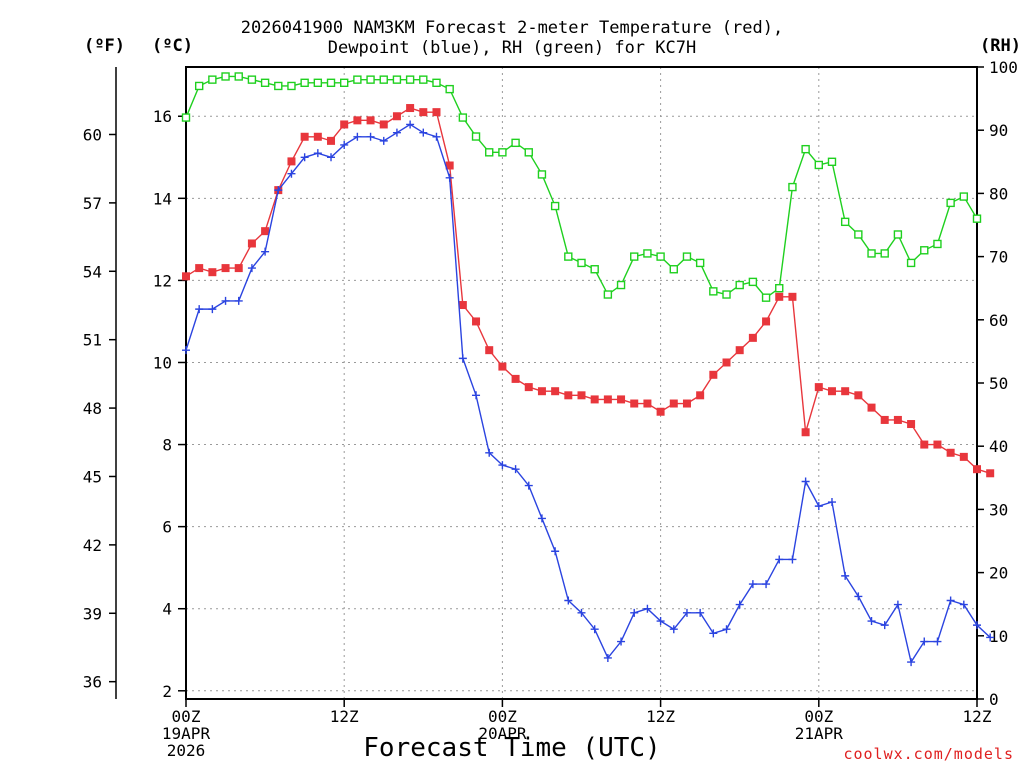 The width and height of the screenshot is (1024, 768). Describe the element at coordinates (998, 320) in the screenshot. I see `rh-tick-label: 60` at that location.